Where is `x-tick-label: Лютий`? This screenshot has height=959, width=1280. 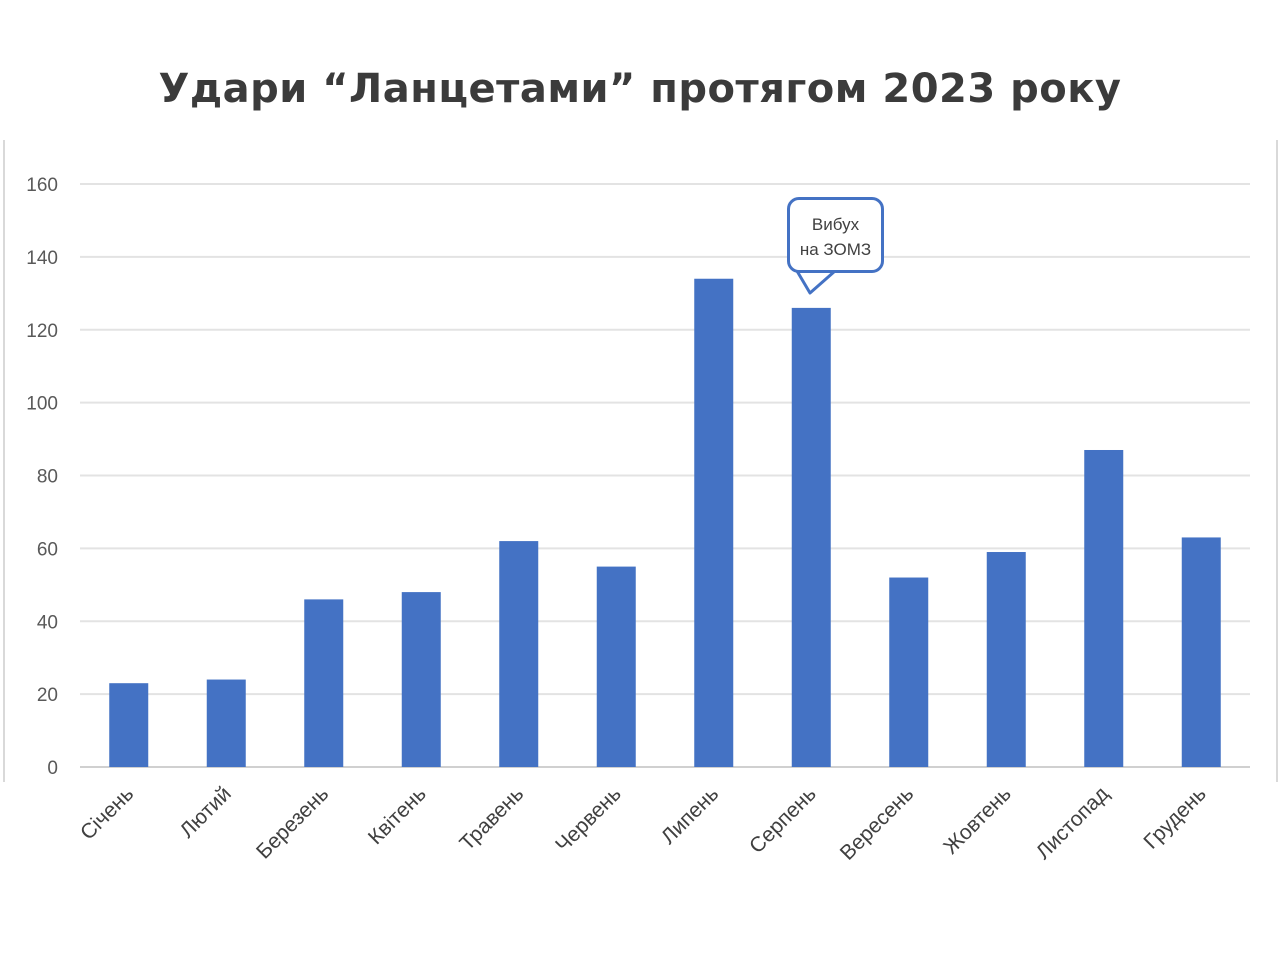 x-tick-label: Лютий is located at coordinates (206, 812).